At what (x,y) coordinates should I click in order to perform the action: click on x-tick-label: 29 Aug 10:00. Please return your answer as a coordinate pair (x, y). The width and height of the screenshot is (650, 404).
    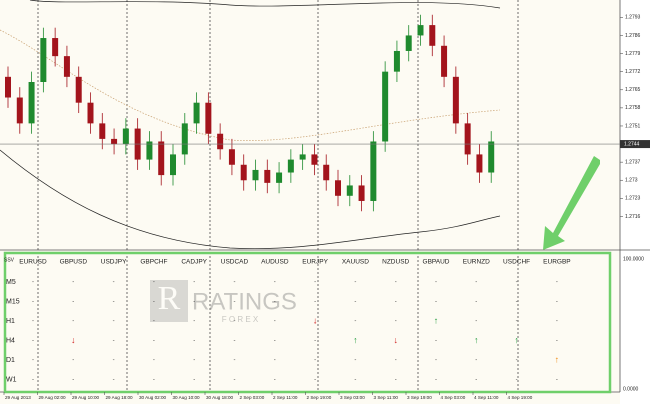
    Looking at the image, I should click on (86, 397).